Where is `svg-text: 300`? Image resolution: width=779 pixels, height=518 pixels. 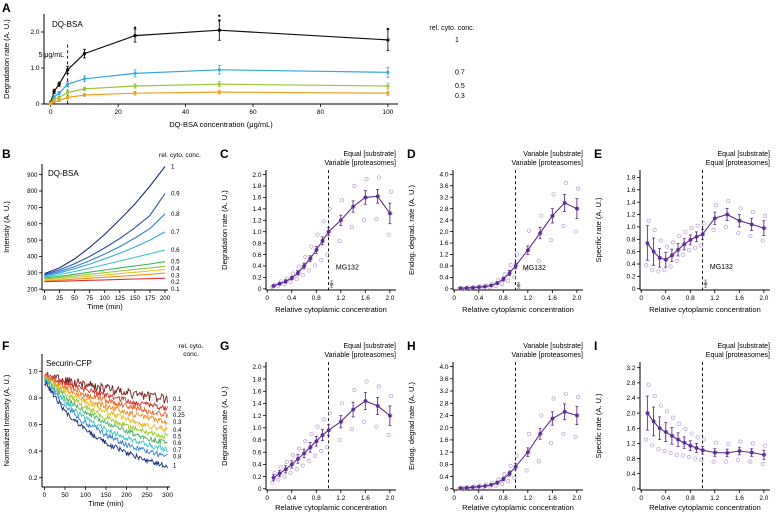
svg-text: 300 is located at coordinates (167, 495).